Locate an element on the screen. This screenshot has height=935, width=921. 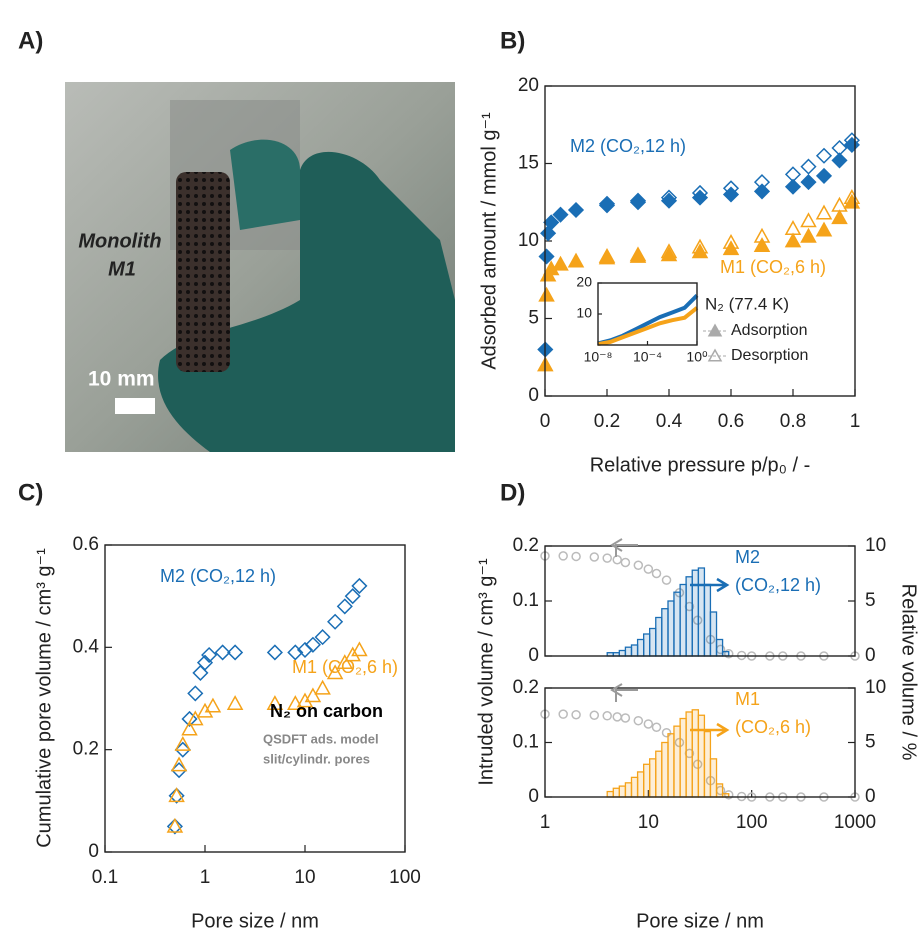
x-axis-label: Relative pressure p/p₀ / - is located at coordinates (700, 465).